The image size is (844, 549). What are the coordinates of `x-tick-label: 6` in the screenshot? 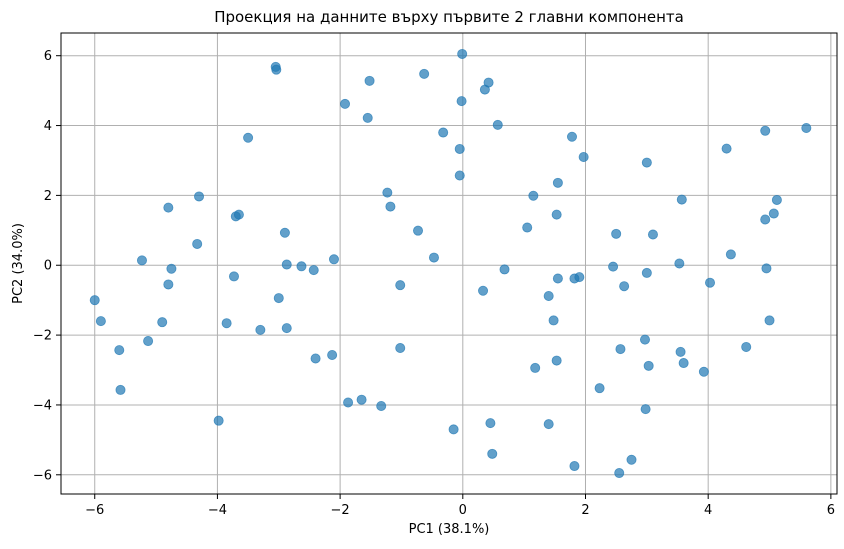 It's located at (831, 510).